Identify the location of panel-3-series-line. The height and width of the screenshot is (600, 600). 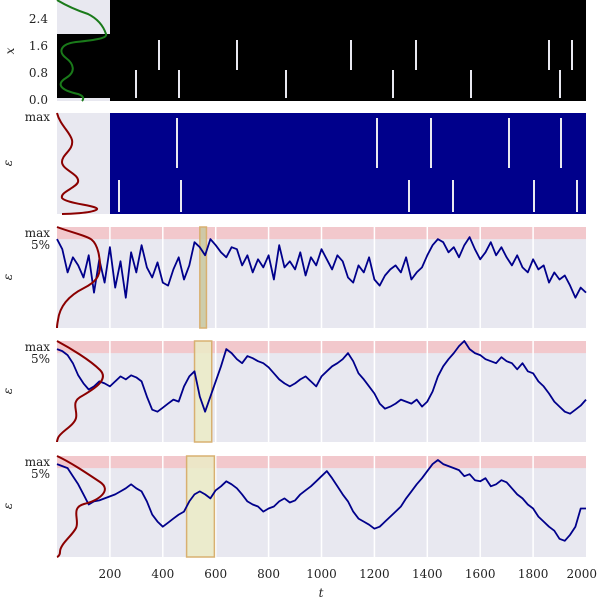
(321, 267).